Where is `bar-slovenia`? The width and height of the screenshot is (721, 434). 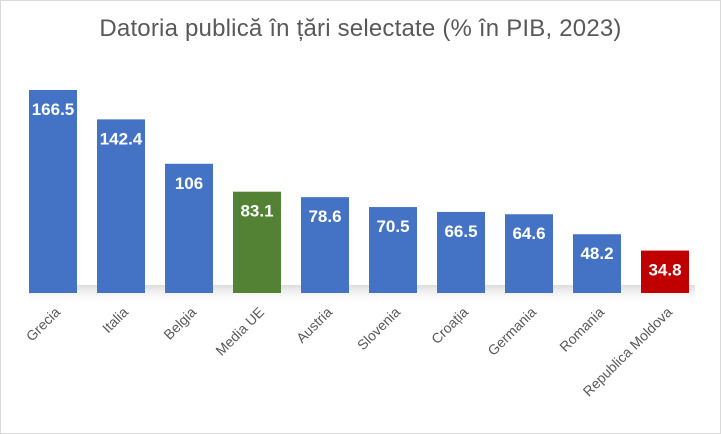 bar-slovenia is located at coordinates (393, 250).